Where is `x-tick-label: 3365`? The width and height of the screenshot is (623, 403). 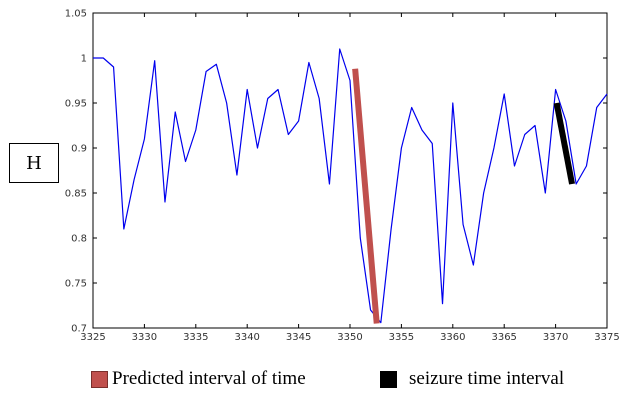
x-tick-label: 3365 is located at coordinates (503, 337).